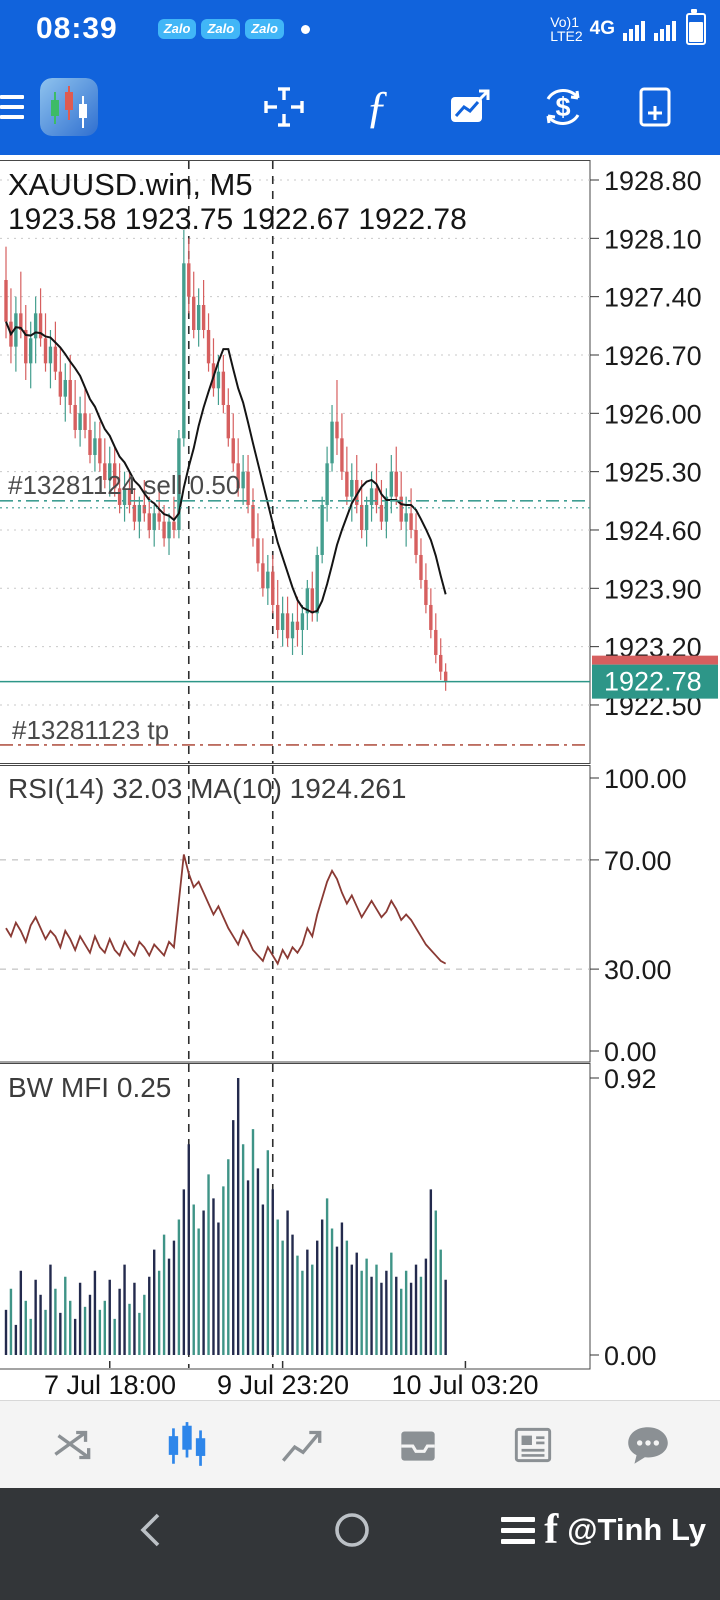 The height and width of the screenshot is (1600, 720). I want to click on notification-badges: Zalo Zalo Zalo, so click(233, 29).